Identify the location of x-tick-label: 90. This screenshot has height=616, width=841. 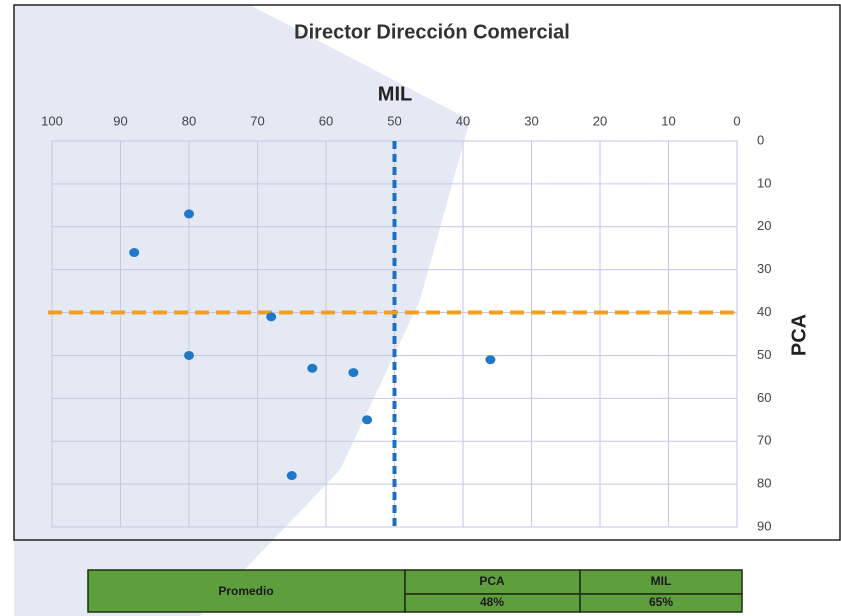
(120, 120).